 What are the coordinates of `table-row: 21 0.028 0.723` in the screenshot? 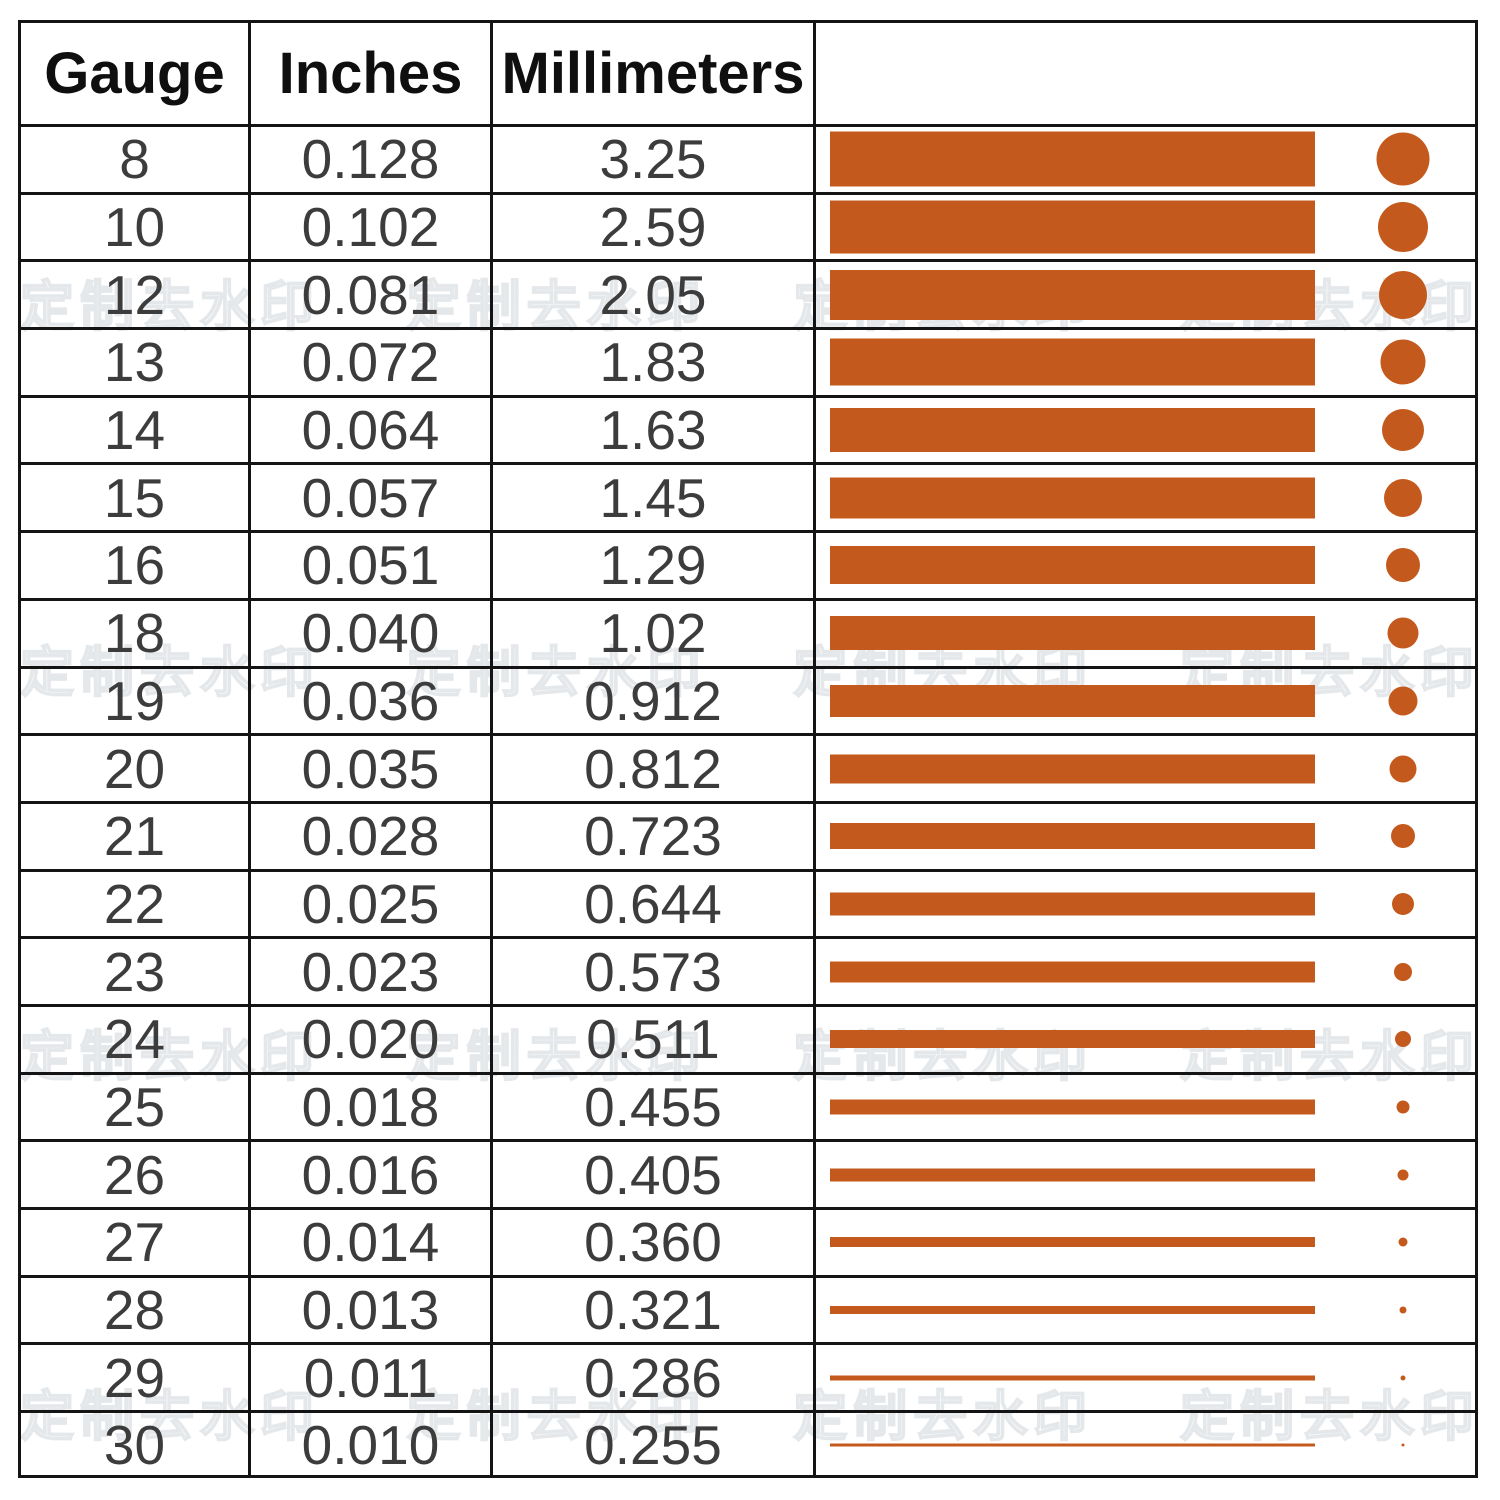 It's located at (748, 834).